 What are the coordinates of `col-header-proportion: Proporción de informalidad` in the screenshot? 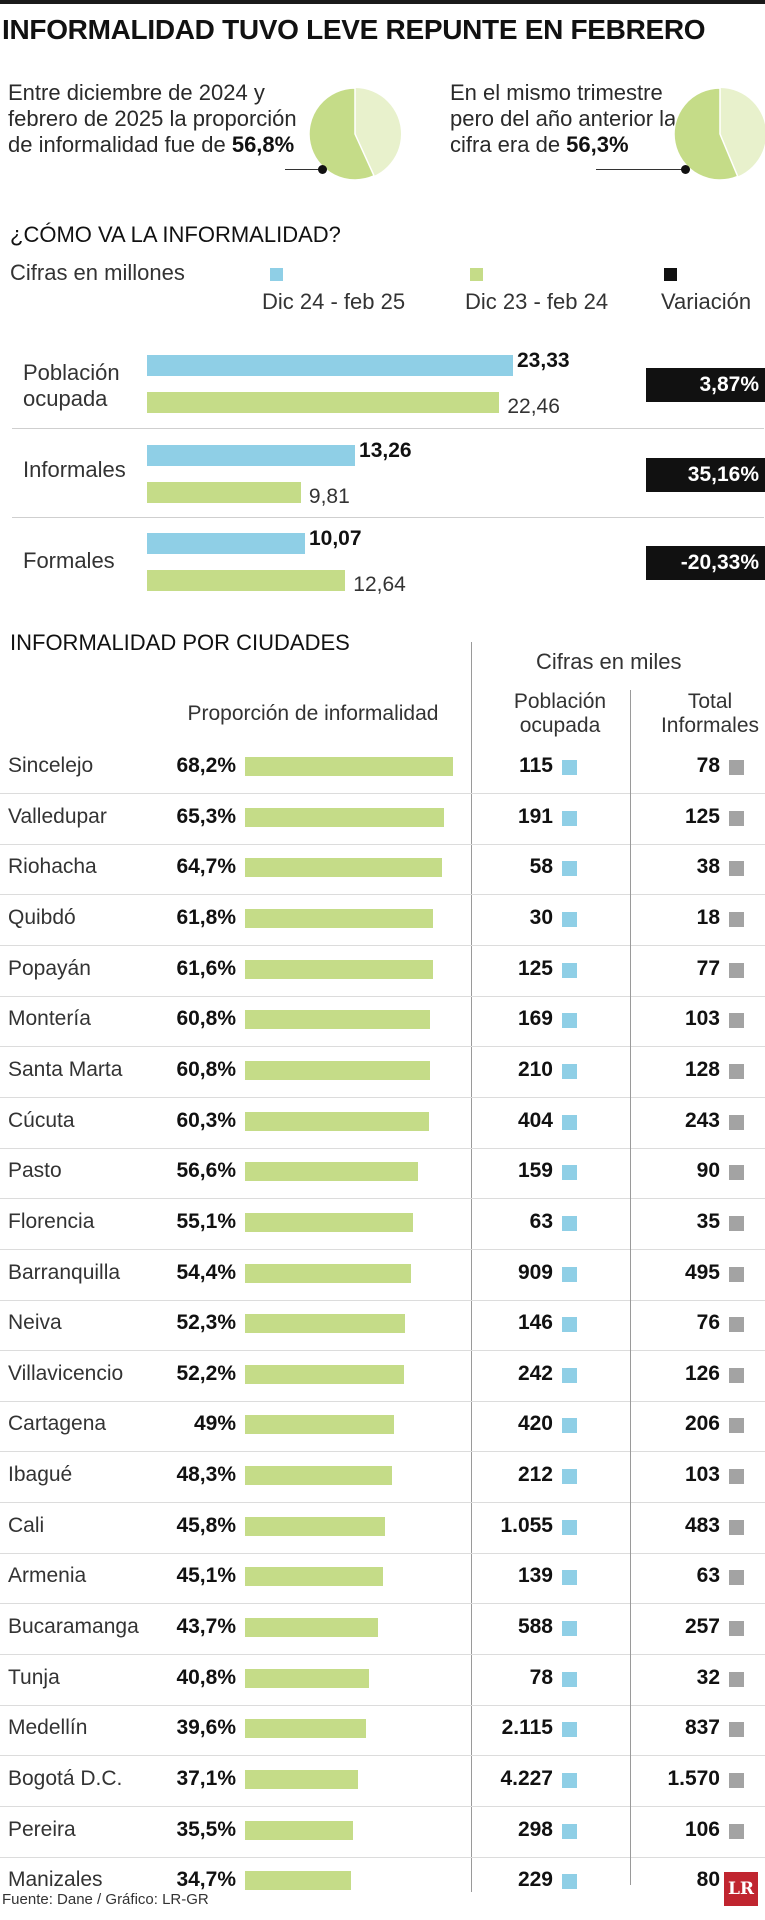 It's located at (313, 713).